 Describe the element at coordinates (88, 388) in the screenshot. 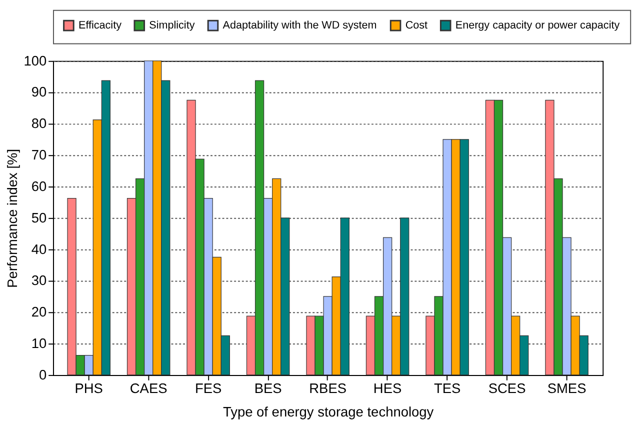

I see `x-tick-label: PHS` at that location.